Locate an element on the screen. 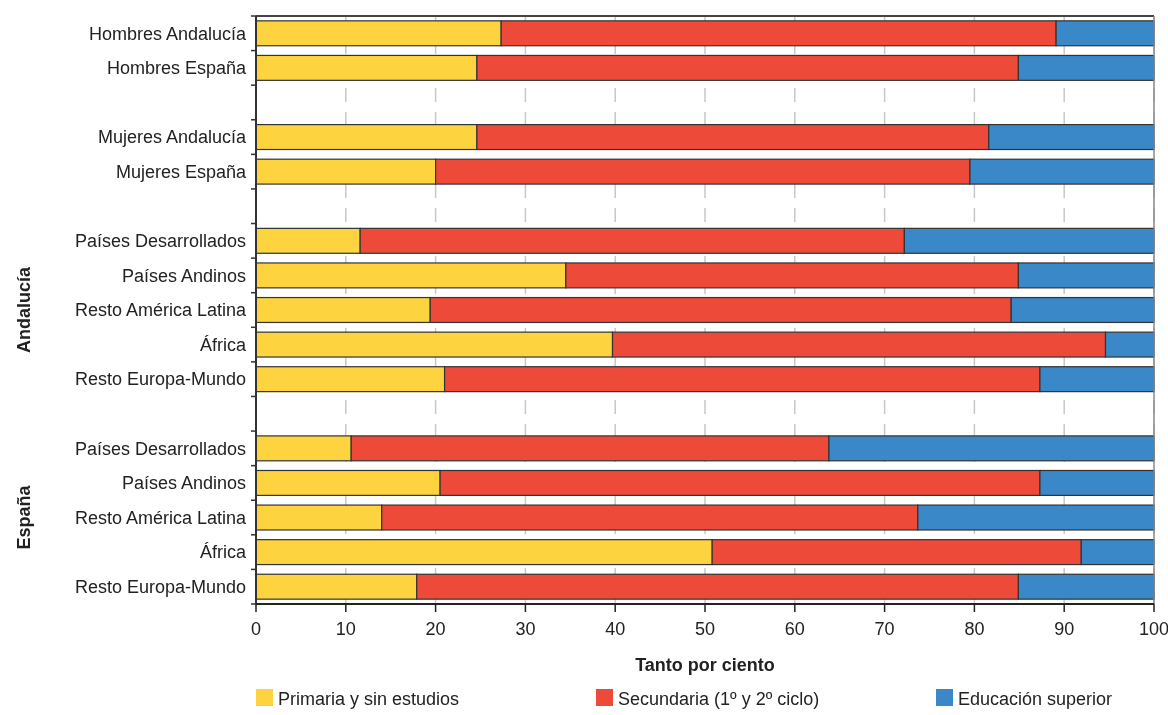  x-tick-label: 60 is located at coordinates (794, 629).